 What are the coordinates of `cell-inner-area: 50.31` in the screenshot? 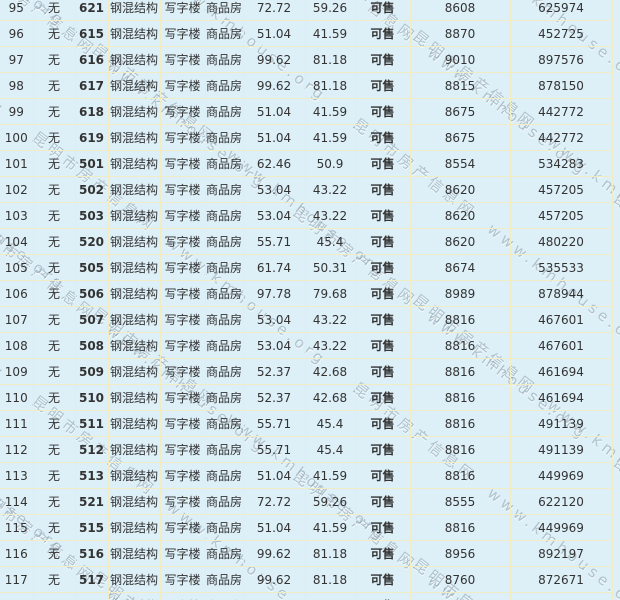 It's located at (330, 267).